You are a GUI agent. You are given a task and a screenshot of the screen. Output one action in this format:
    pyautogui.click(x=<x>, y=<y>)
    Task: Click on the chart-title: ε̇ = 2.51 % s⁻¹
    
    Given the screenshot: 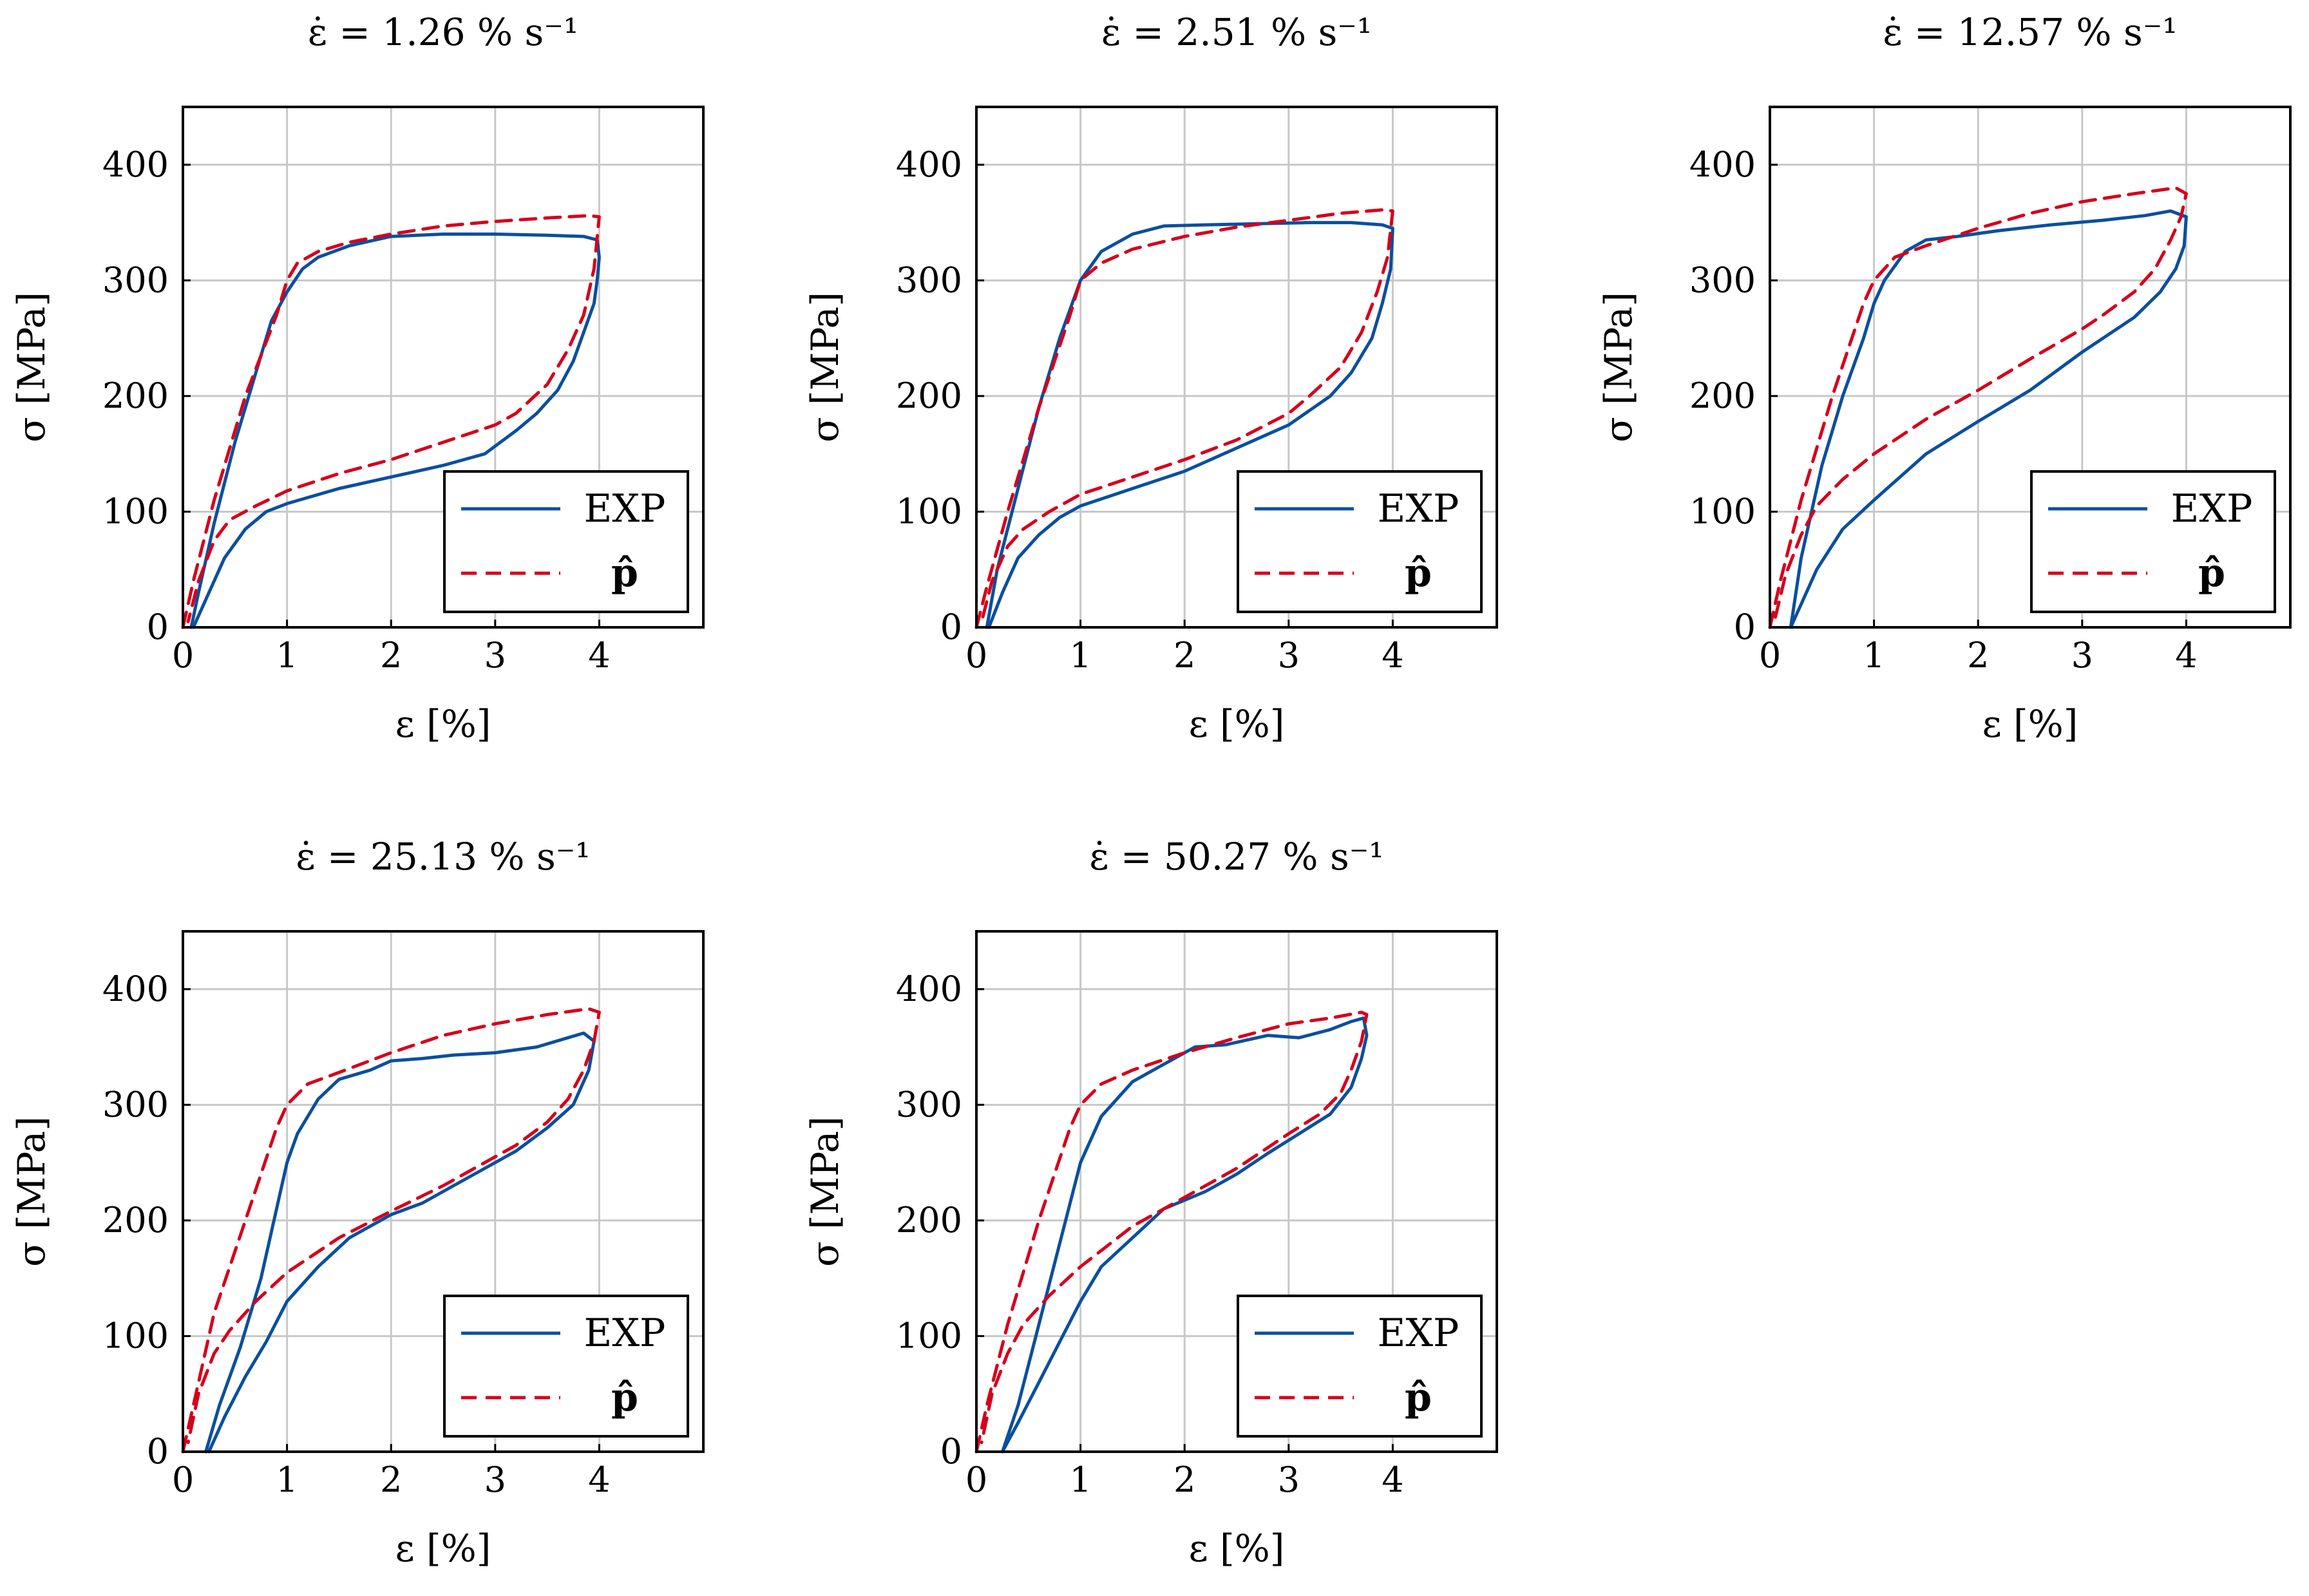 What is the action you would take?
    pyautogui.click(x=1236, y=32)
    